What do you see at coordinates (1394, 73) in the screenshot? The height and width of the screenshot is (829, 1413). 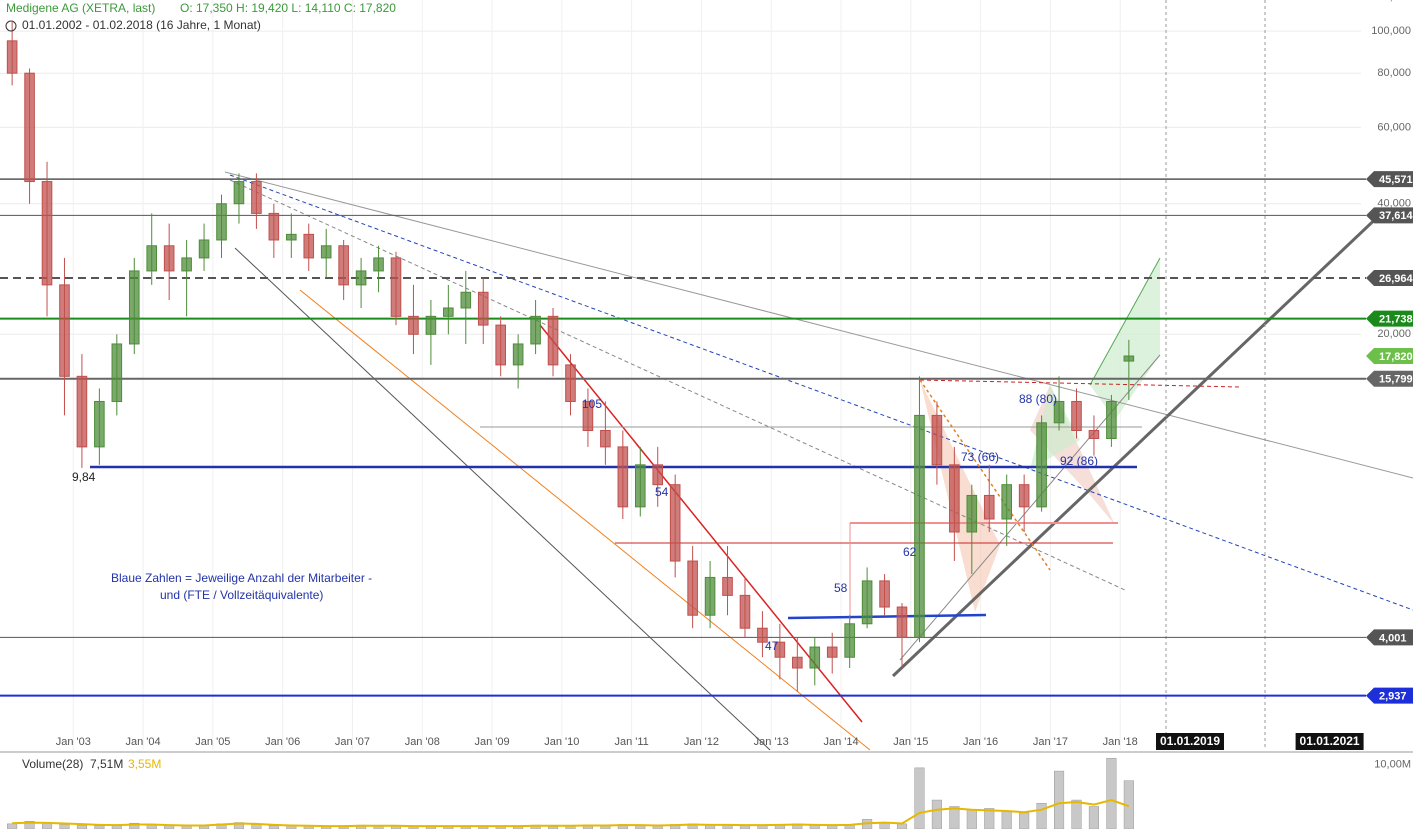 I see `y-tick-label: 80,000` at bounding box center [1394, 73].